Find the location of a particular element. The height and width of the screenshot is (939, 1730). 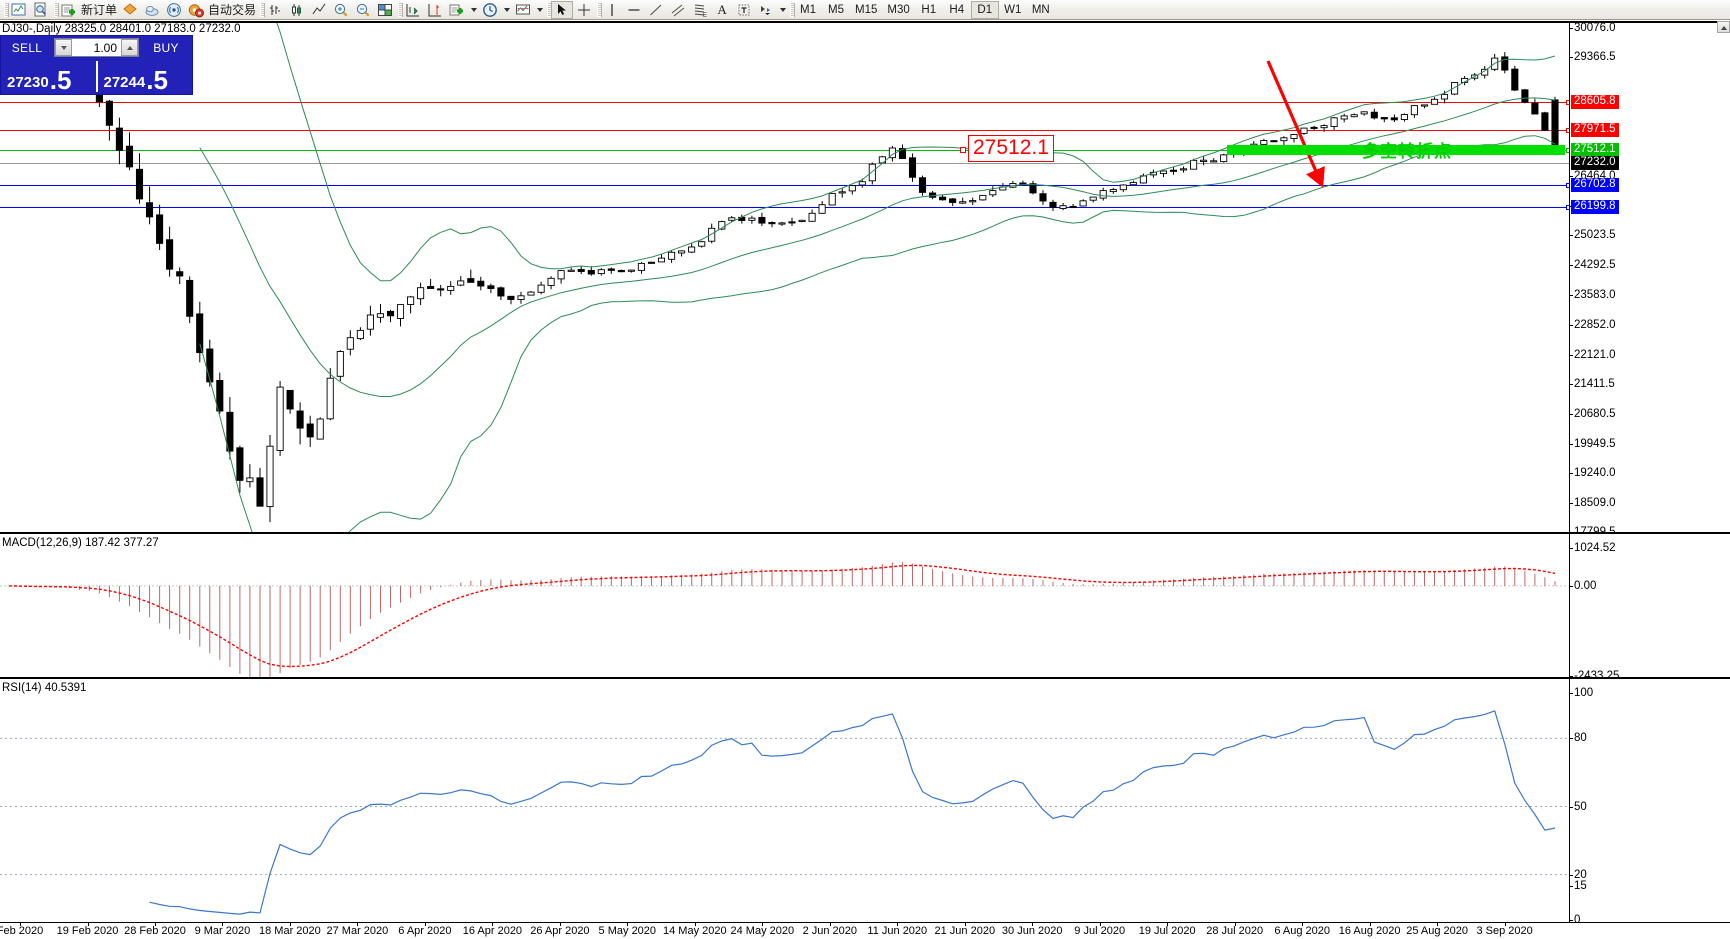

date-tick-label: 14 May 2020 is located at coordinates (694, 931).